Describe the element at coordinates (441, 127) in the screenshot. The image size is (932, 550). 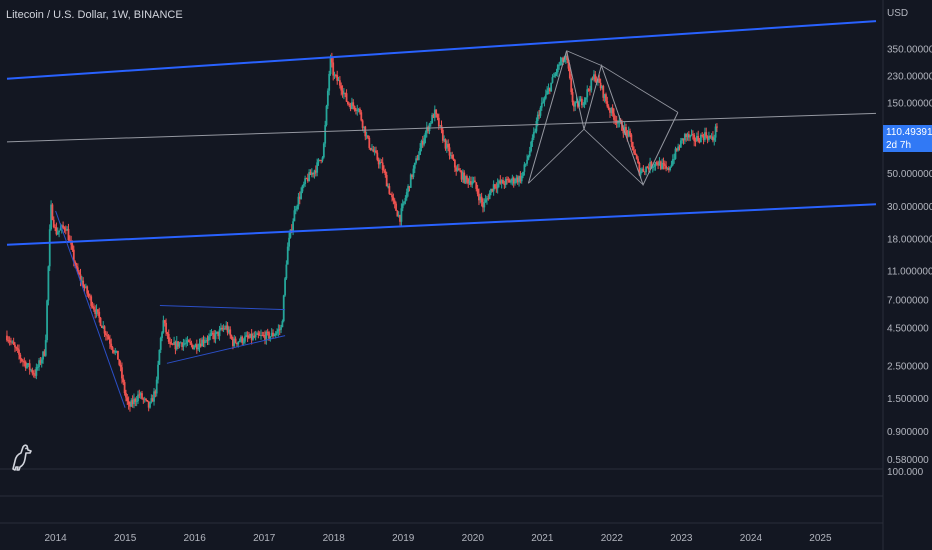
I see `midline-line` at that location.